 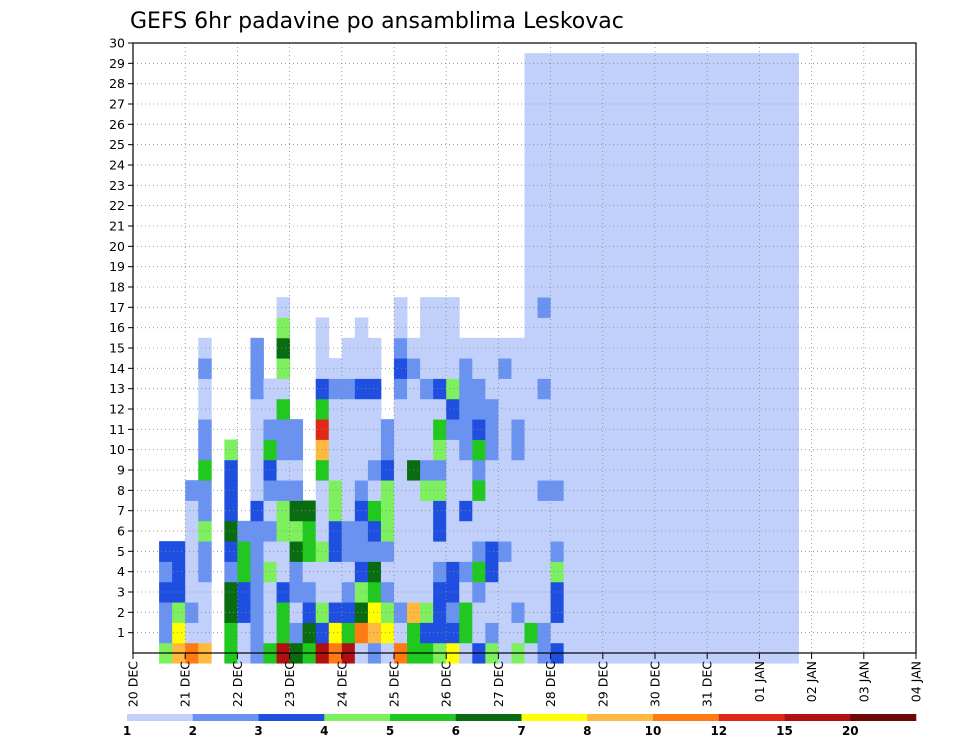 I want to click on colorbar-swatch, so click(x=751, y=717).